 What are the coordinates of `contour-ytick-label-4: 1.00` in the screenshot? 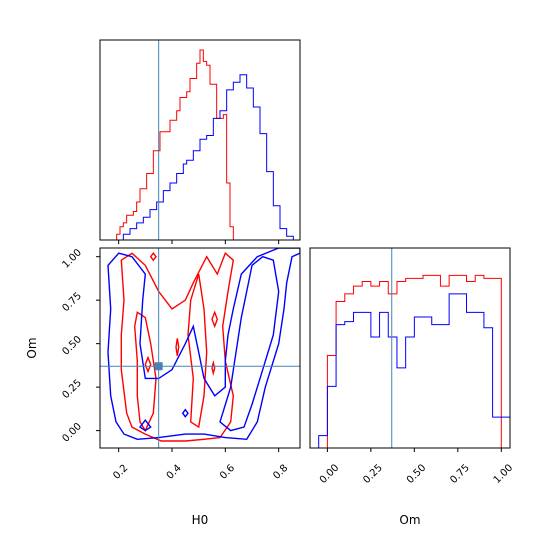 It's located at (72, 259).